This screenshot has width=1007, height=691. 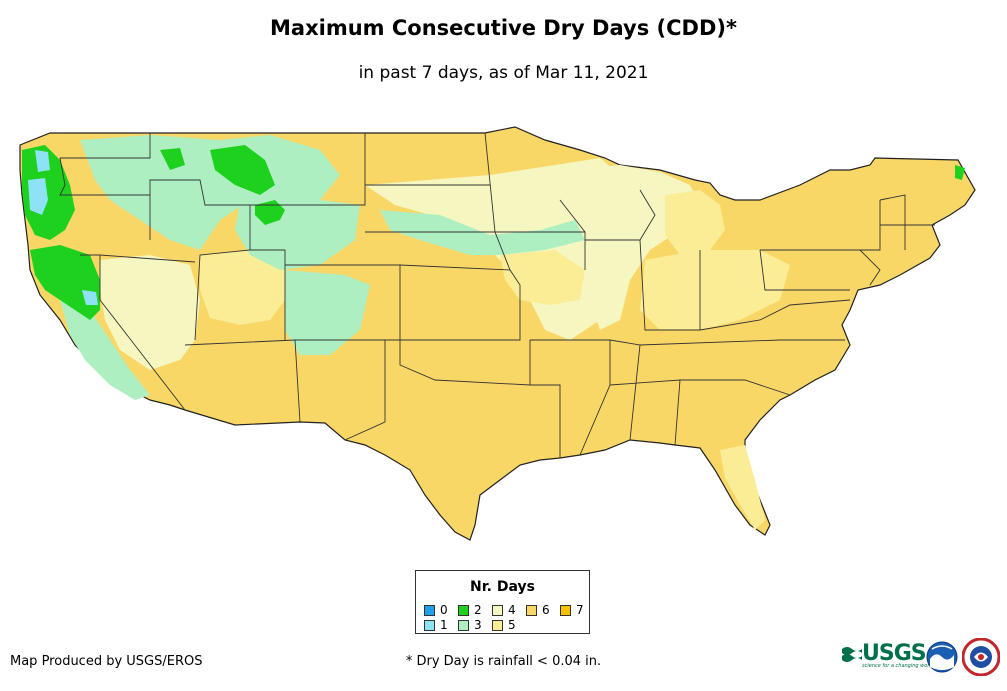 I want to click on legend-item-6: 6, so click(x=538, y=610).